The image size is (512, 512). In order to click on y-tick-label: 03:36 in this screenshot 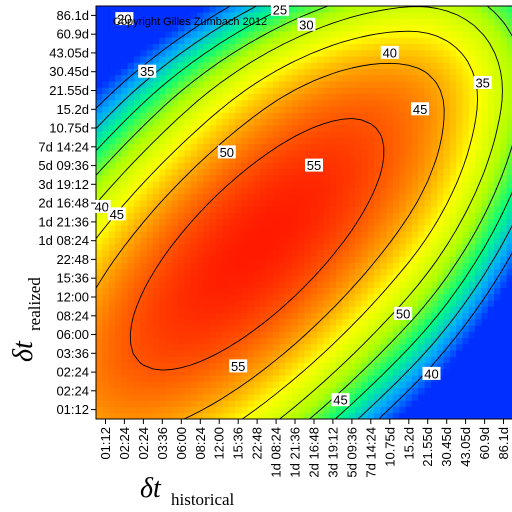, I will do `click(72, 353)`.